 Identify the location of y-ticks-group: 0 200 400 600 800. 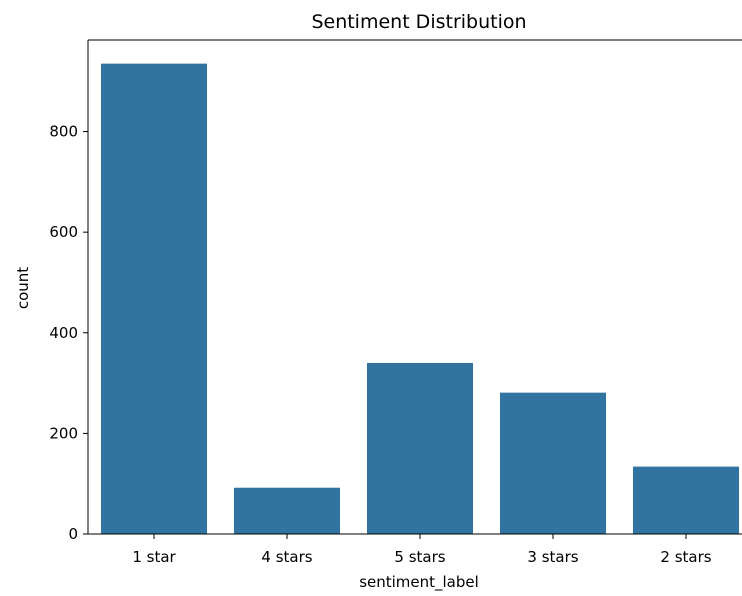
(68, 333).